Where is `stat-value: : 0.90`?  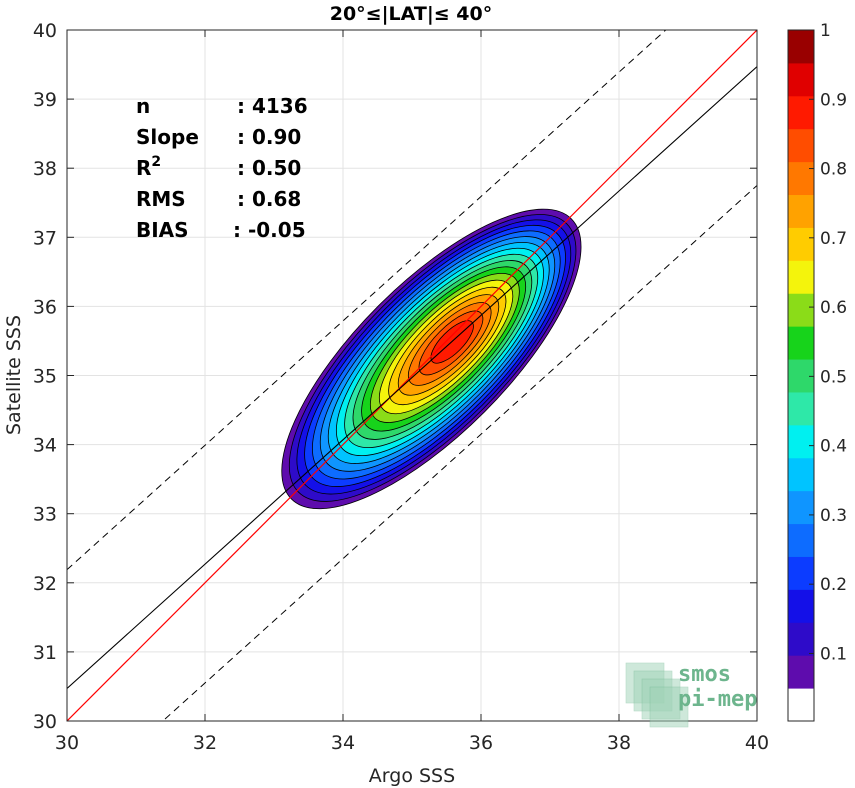
stat-value: : 0.90 is located at coordinates (269, 137).